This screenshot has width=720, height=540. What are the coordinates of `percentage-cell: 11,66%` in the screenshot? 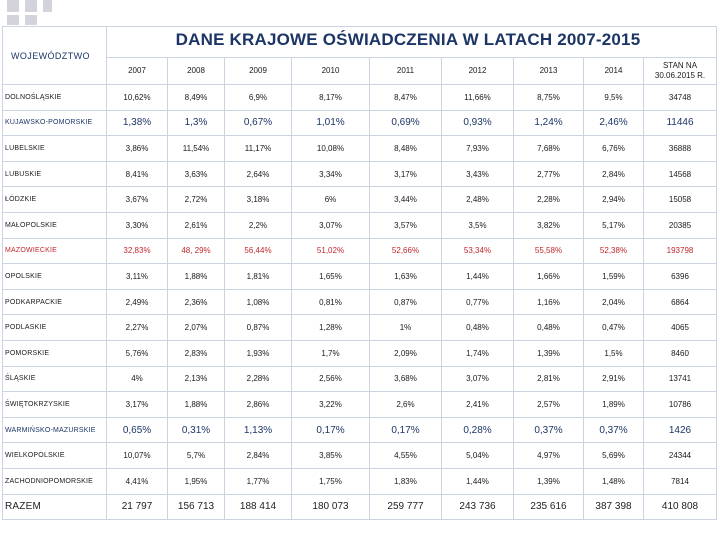 It's located at (477, 97).